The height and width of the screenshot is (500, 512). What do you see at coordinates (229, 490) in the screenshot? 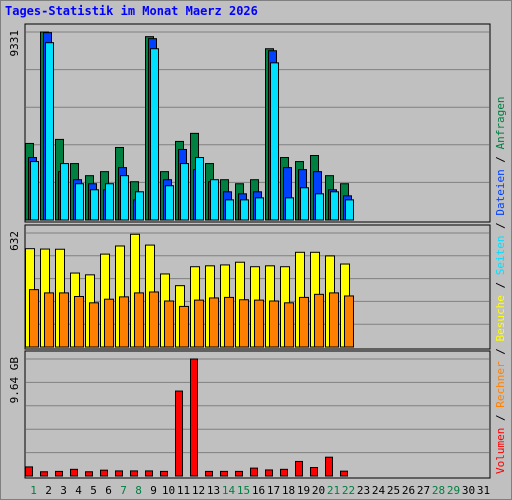
I see `x-tick-label-day-14: 14` at bounding box center [229, 490].